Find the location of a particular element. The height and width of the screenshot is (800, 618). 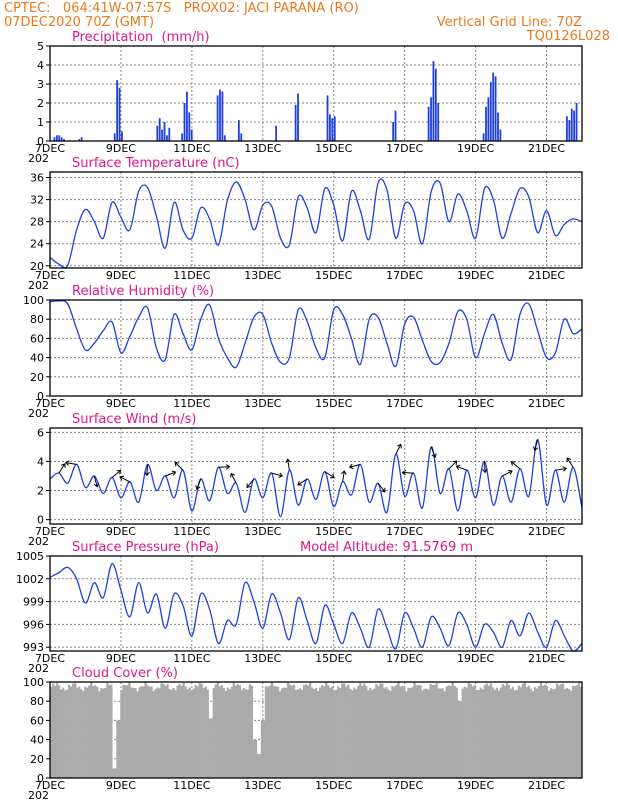

vertical-grid-line-info: Vertical Grid Line: 70Z is located at coordinates (509, 22).